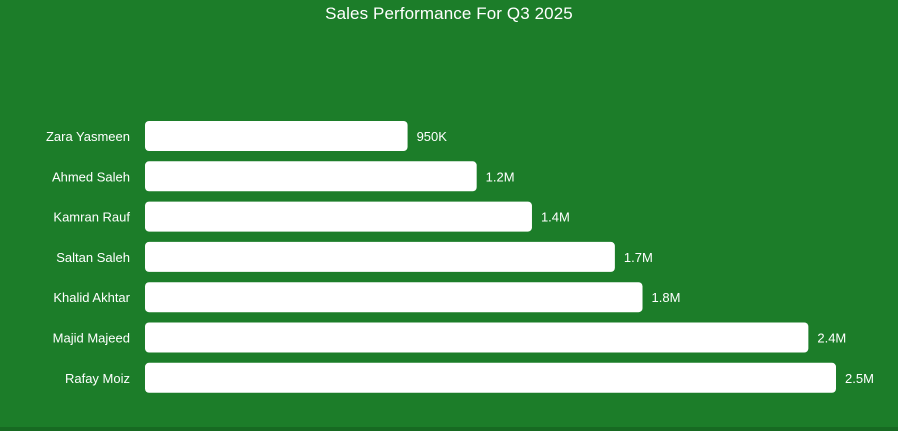 The width and height of the screenshot is (898, 431). Describe the element at coordinates (91, 297) in the screenshot. I see `category-label: Khalid Akhtar` at that location.